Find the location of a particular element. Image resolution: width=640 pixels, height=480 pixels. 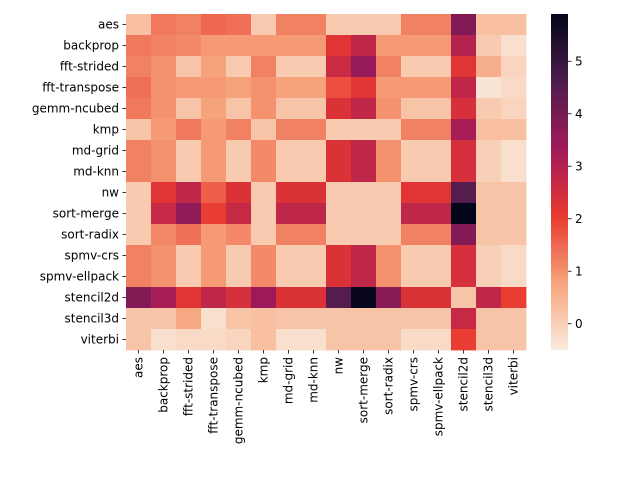

heatmap-cell-sort-merge-kmp is located at coordinates (264, 214).